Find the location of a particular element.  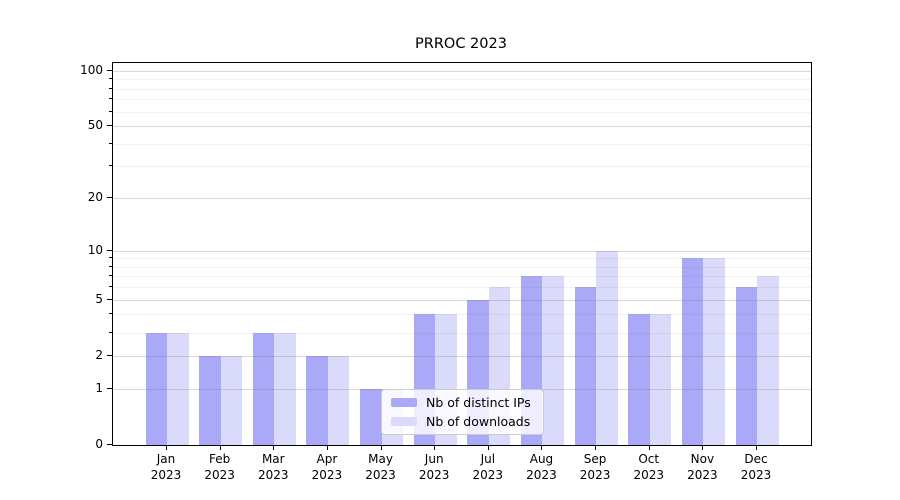

x-tick-month: Jan is located at coordinates (166, 459).